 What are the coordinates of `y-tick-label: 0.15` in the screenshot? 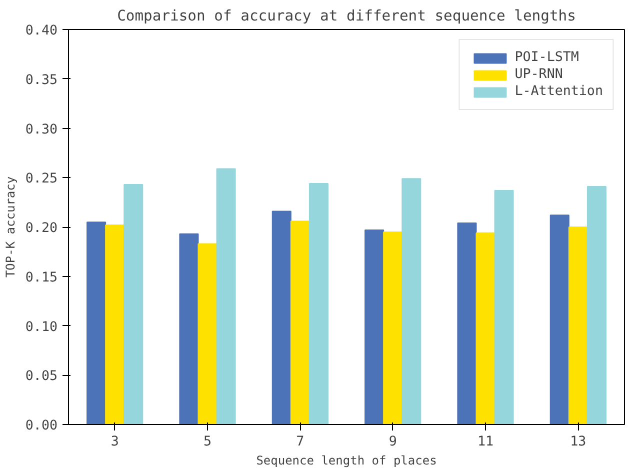 It's located at (41, 278).